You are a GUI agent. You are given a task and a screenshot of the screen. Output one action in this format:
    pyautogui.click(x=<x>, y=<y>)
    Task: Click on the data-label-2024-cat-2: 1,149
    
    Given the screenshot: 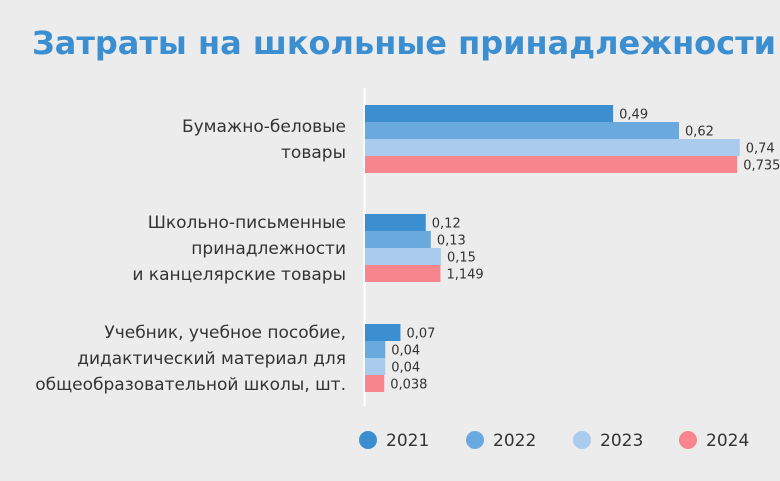 What is the action you would take?
    pyautogui.click(x=464, y=275)
    